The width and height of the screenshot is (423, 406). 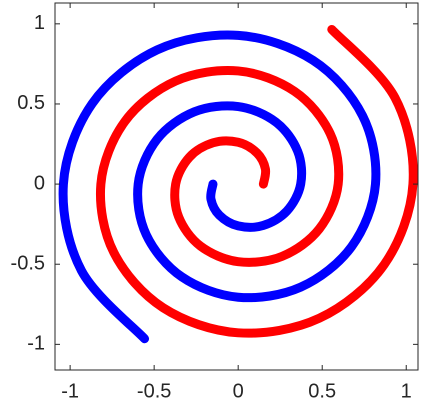 I want to click on y-tick-label: 0.5, so click(x=31, y=103).